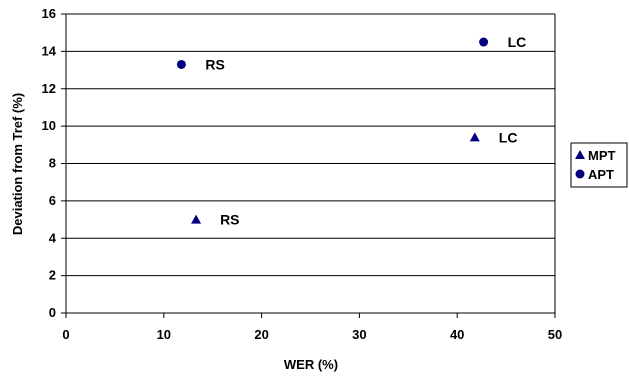 Image resolution: width=629 pixels, height=381 pixels. I want to click on y-tick-label: 8, so click(52, 163).